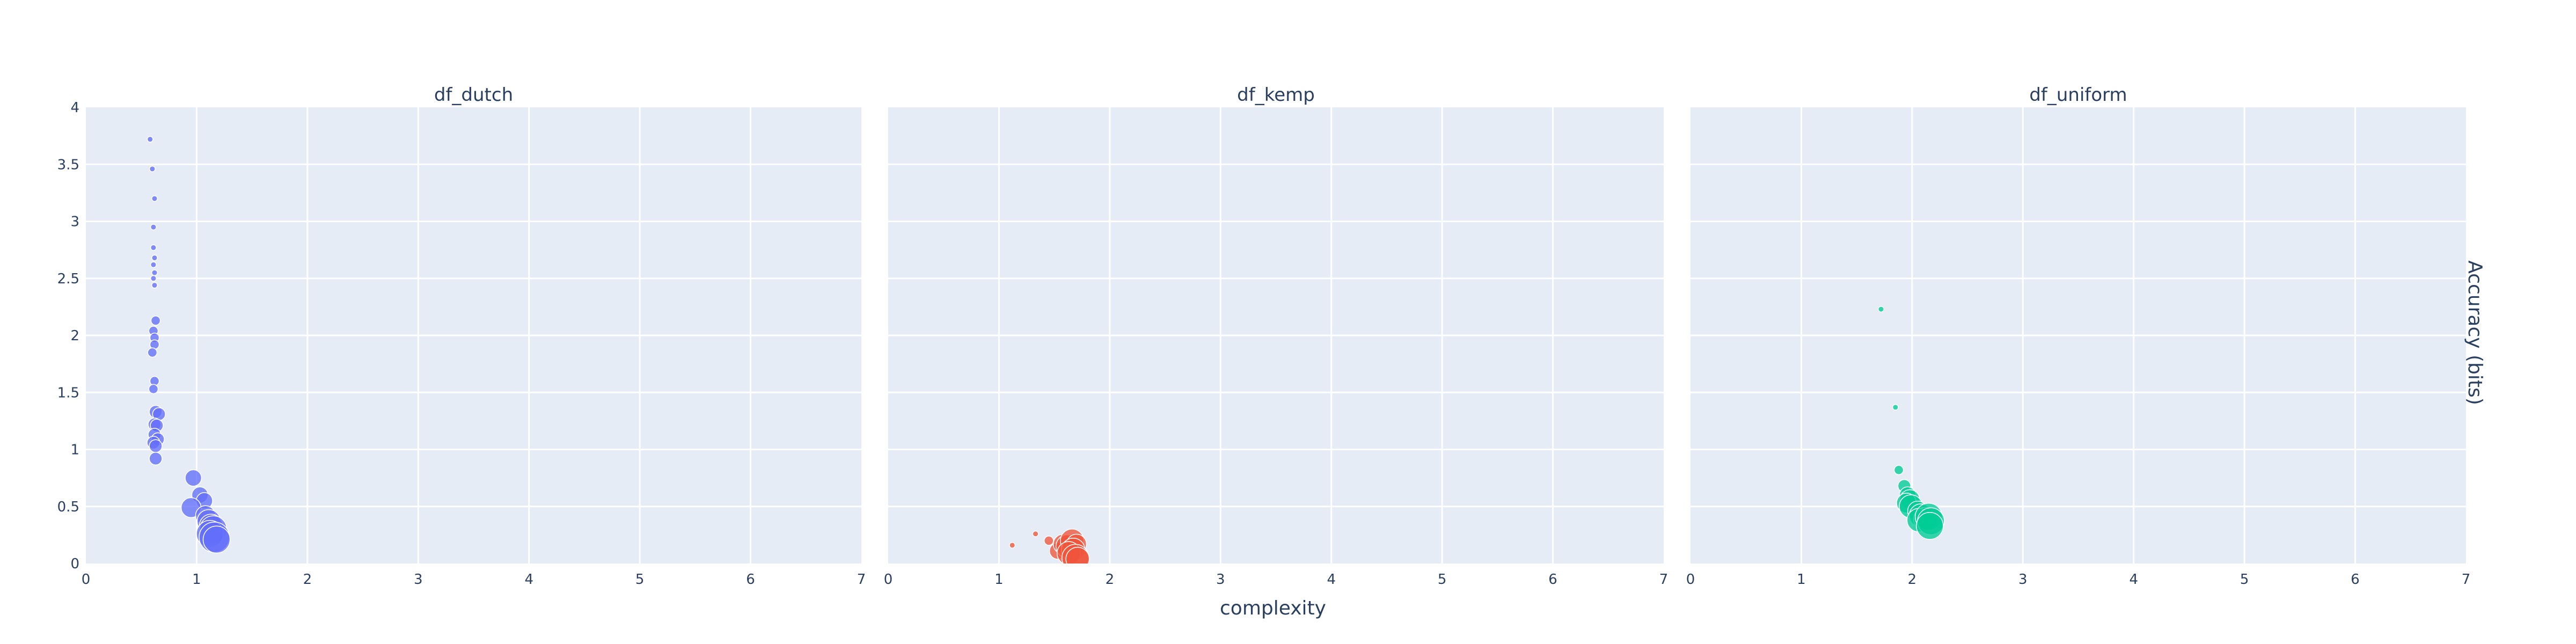 This screenshot has width=2576, height=644. What do you see at coordinates (1911, 423) in the screenshot?
I see `markers-df_uniform` at bounding box center [1911, 423].